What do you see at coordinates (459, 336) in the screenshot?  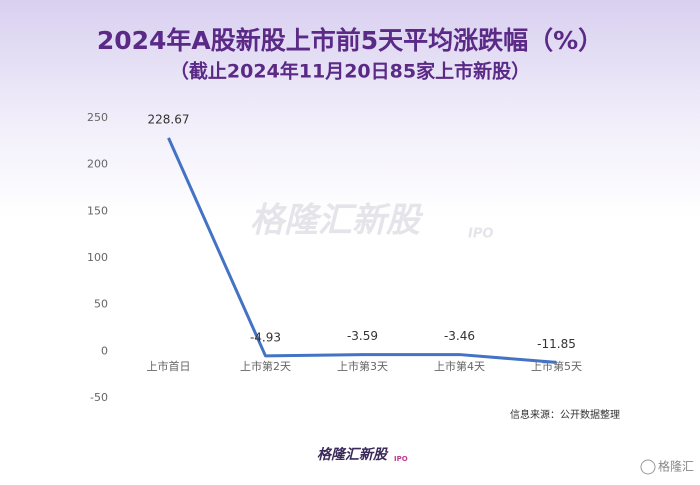 I see `value-label: -3.46` at bounding box center [459, 336].